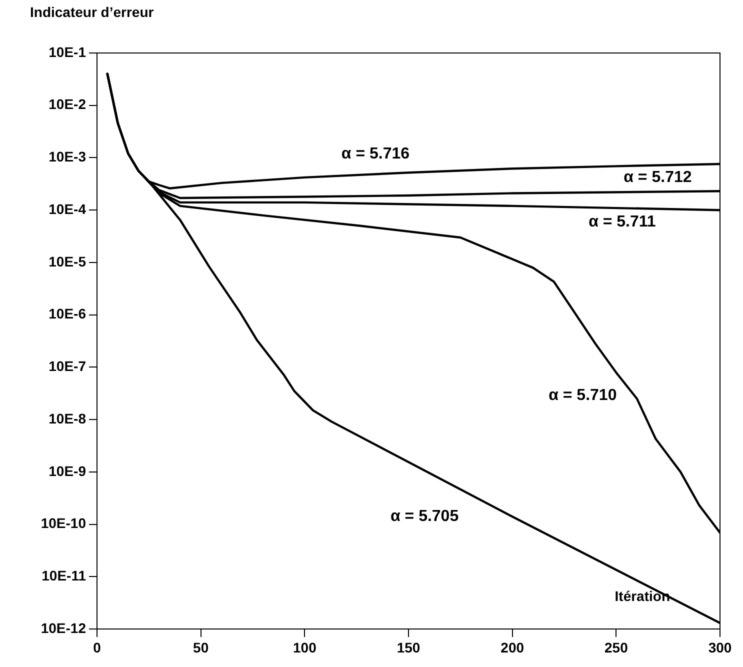 The width and height of the screenshot is (743, 667). Describe the element at coordinates (67, 418) in the screenshot. I see `y-tick-label: 10E-8` at that location.